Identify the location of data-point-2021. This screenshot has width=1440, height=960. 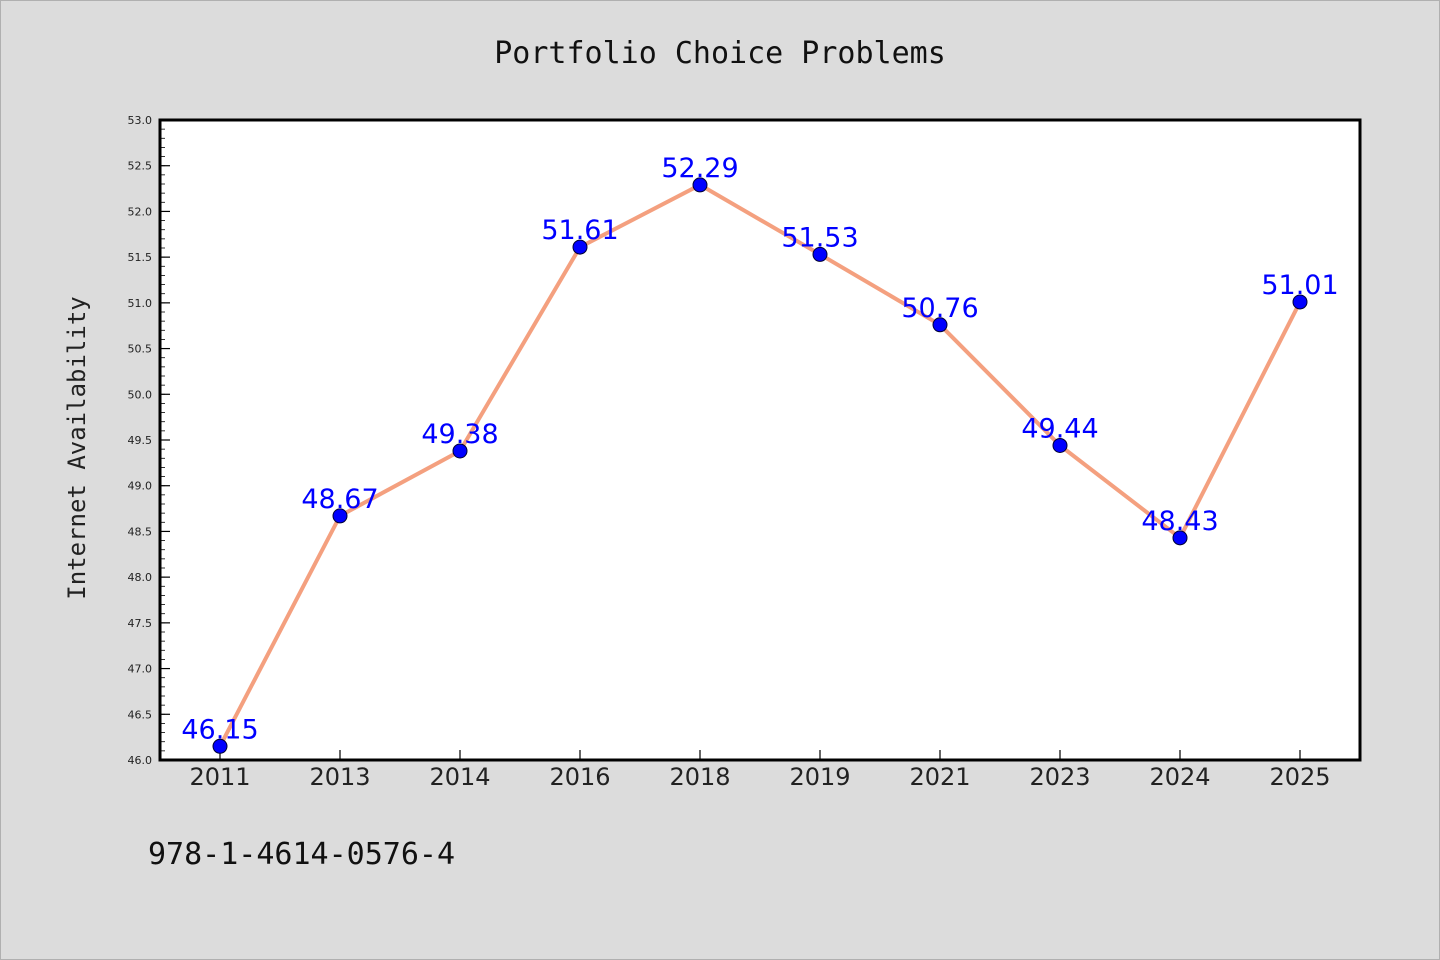
(940, 325).